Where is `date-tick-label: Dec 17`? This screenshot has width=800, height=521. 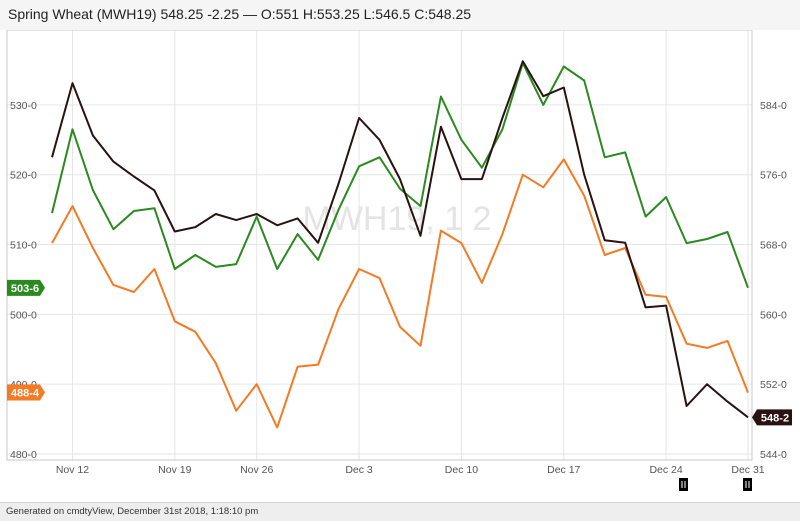
date-tick-label: Dec 17 is located at coordinates (563, 470).